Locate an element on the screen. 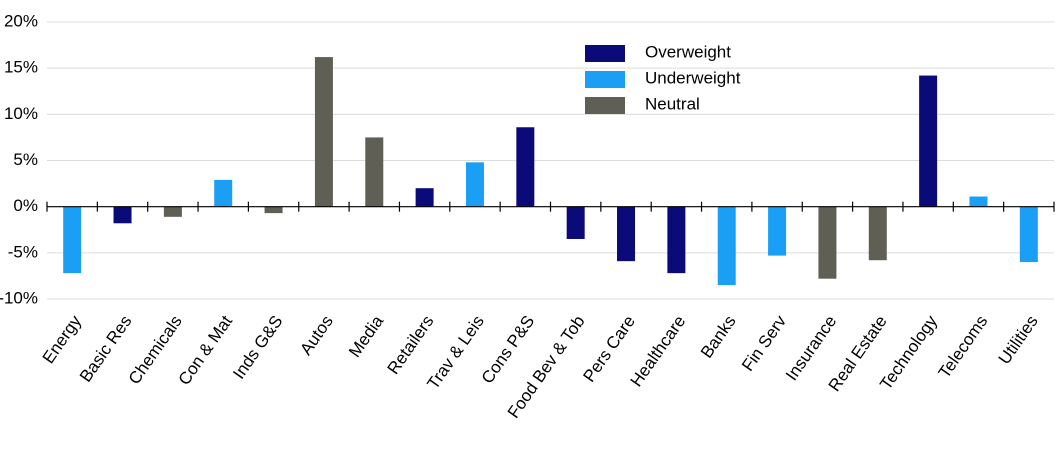  x-tick-label: Energy is located at coordinates (62, 339).